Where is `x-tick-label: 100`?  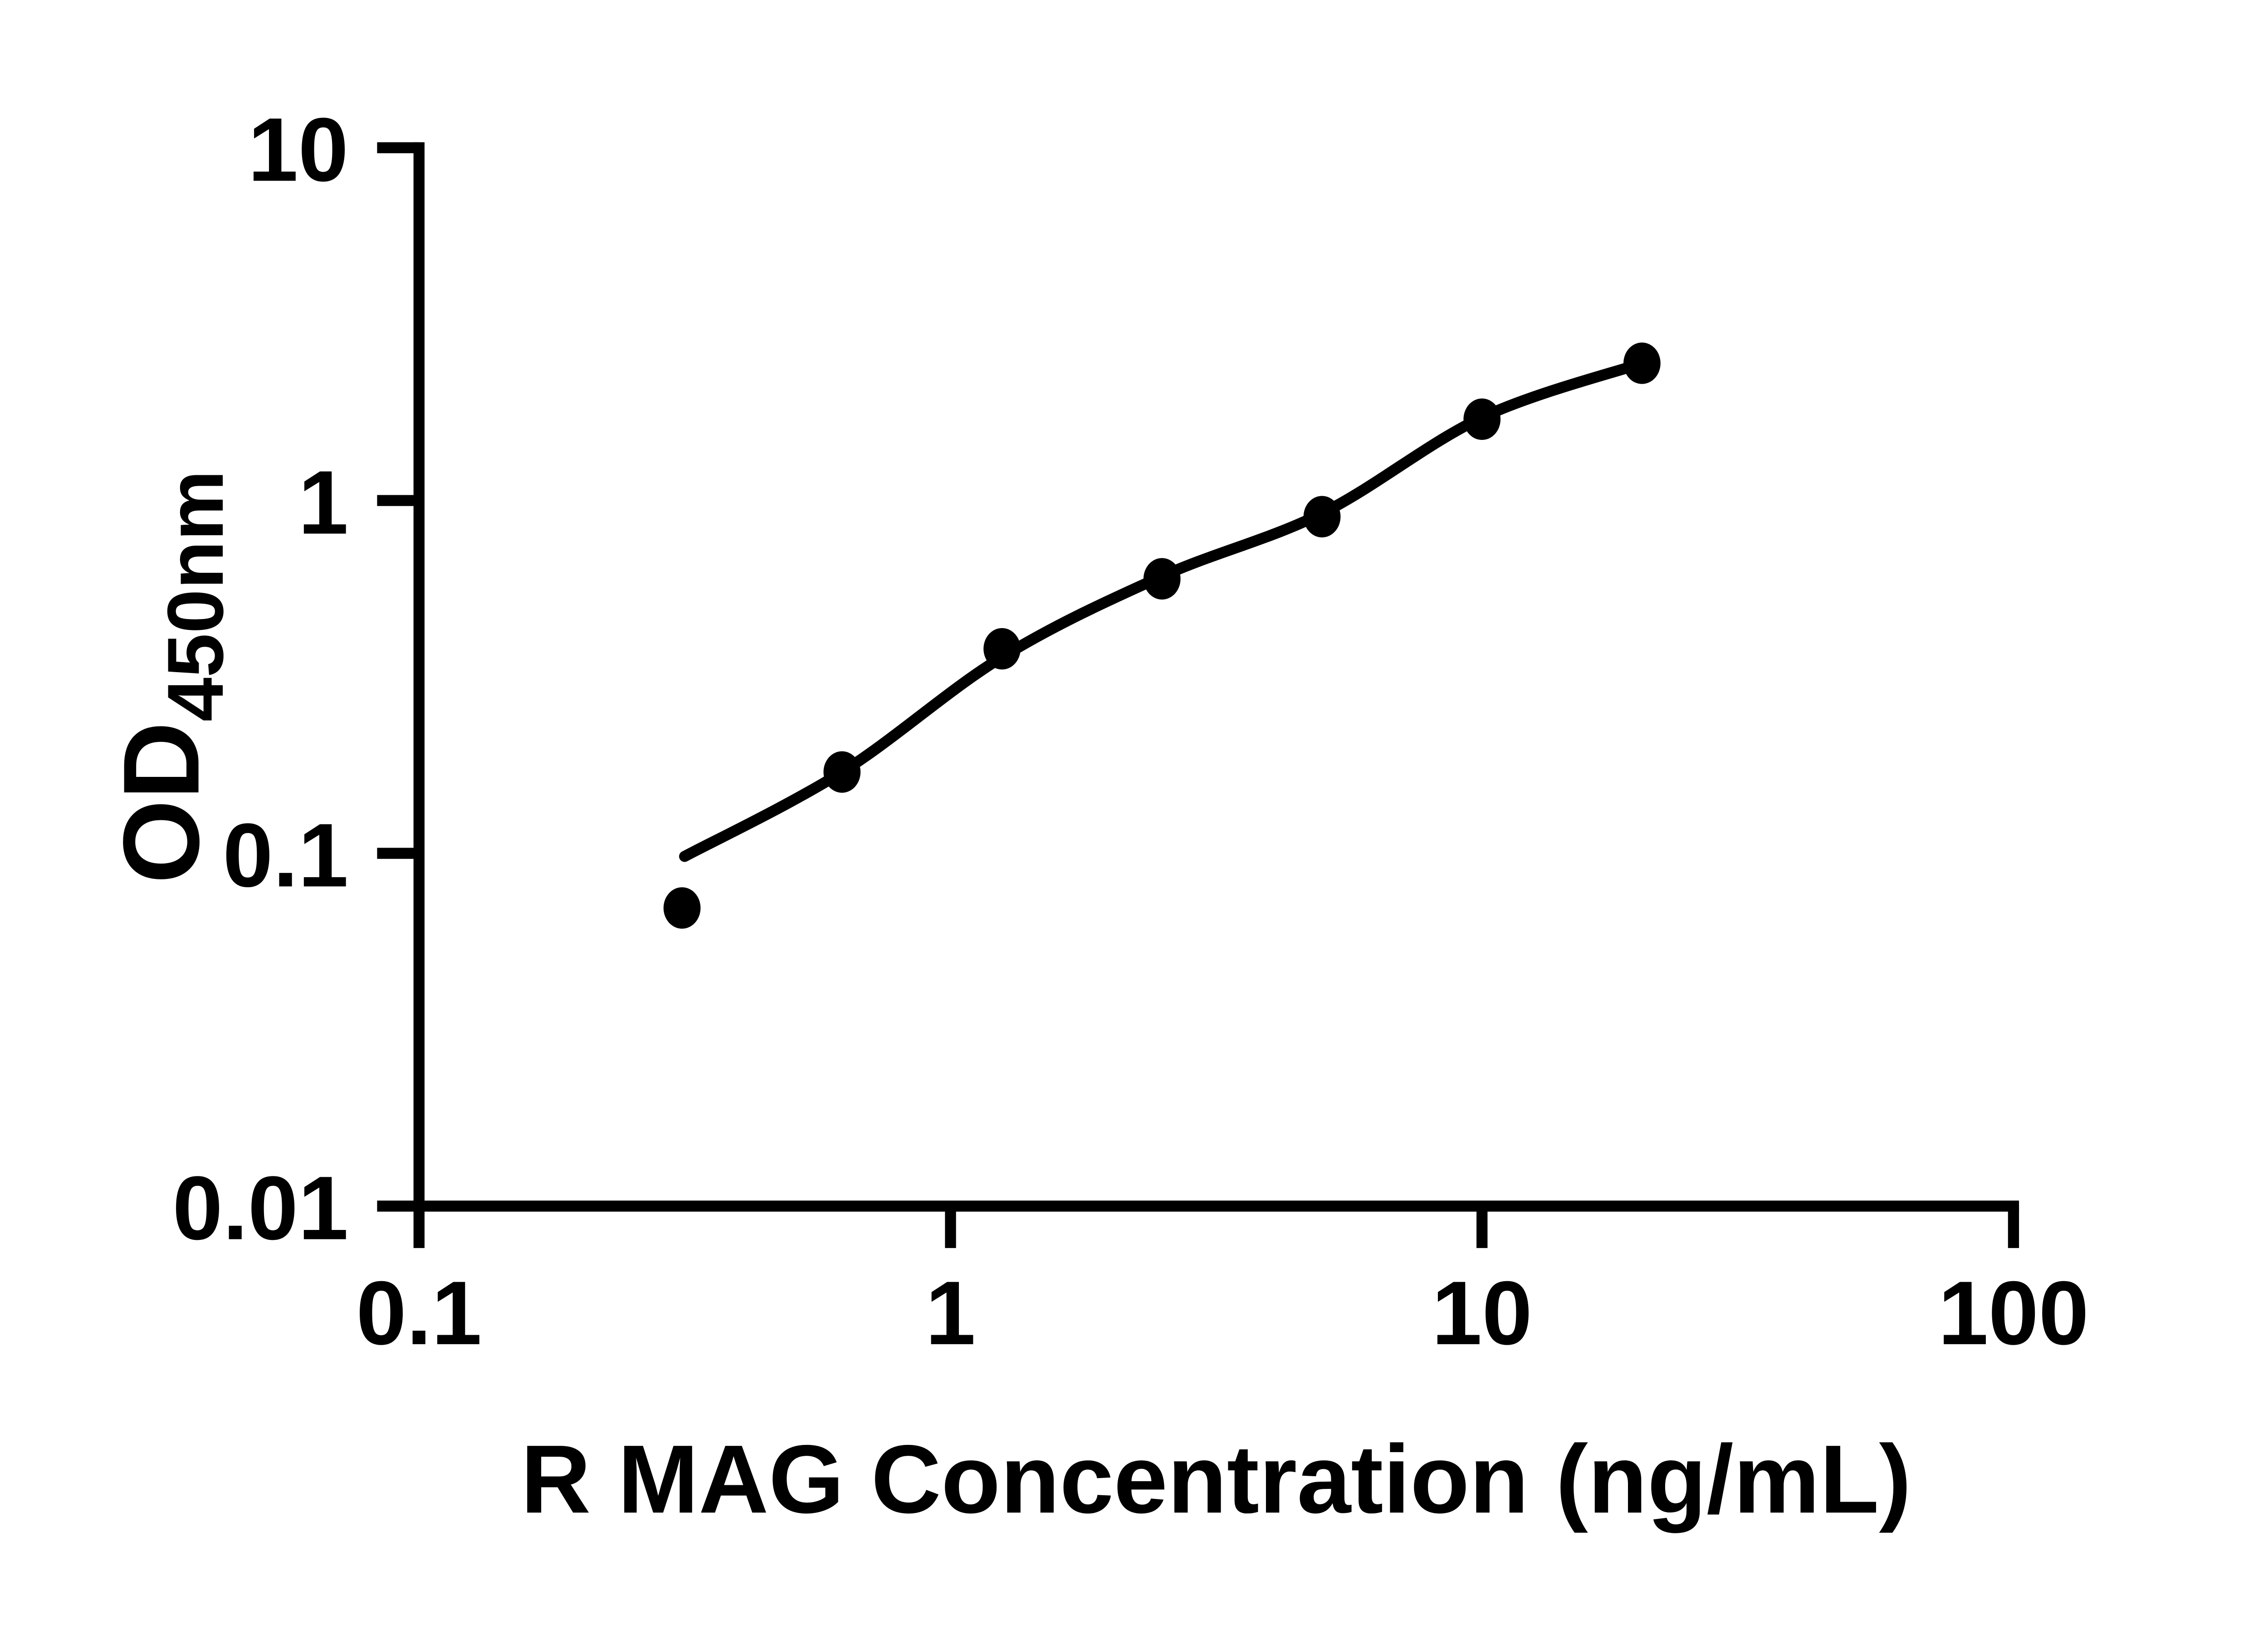
x-tick-label: 100 is located at coordinates (2014, 1314).